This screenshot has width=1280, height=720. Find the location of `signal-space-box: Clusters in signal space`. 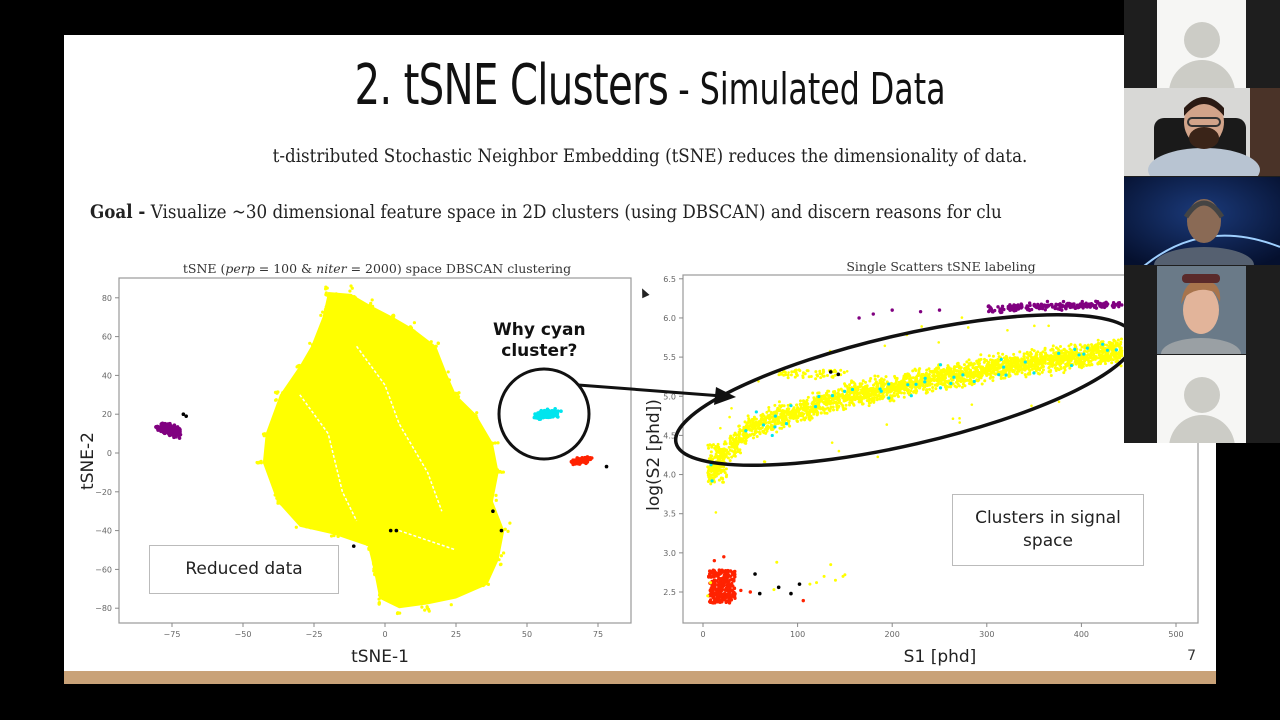

signal-space-box: Clusters in signal space is located at coordinates (1048, 530).